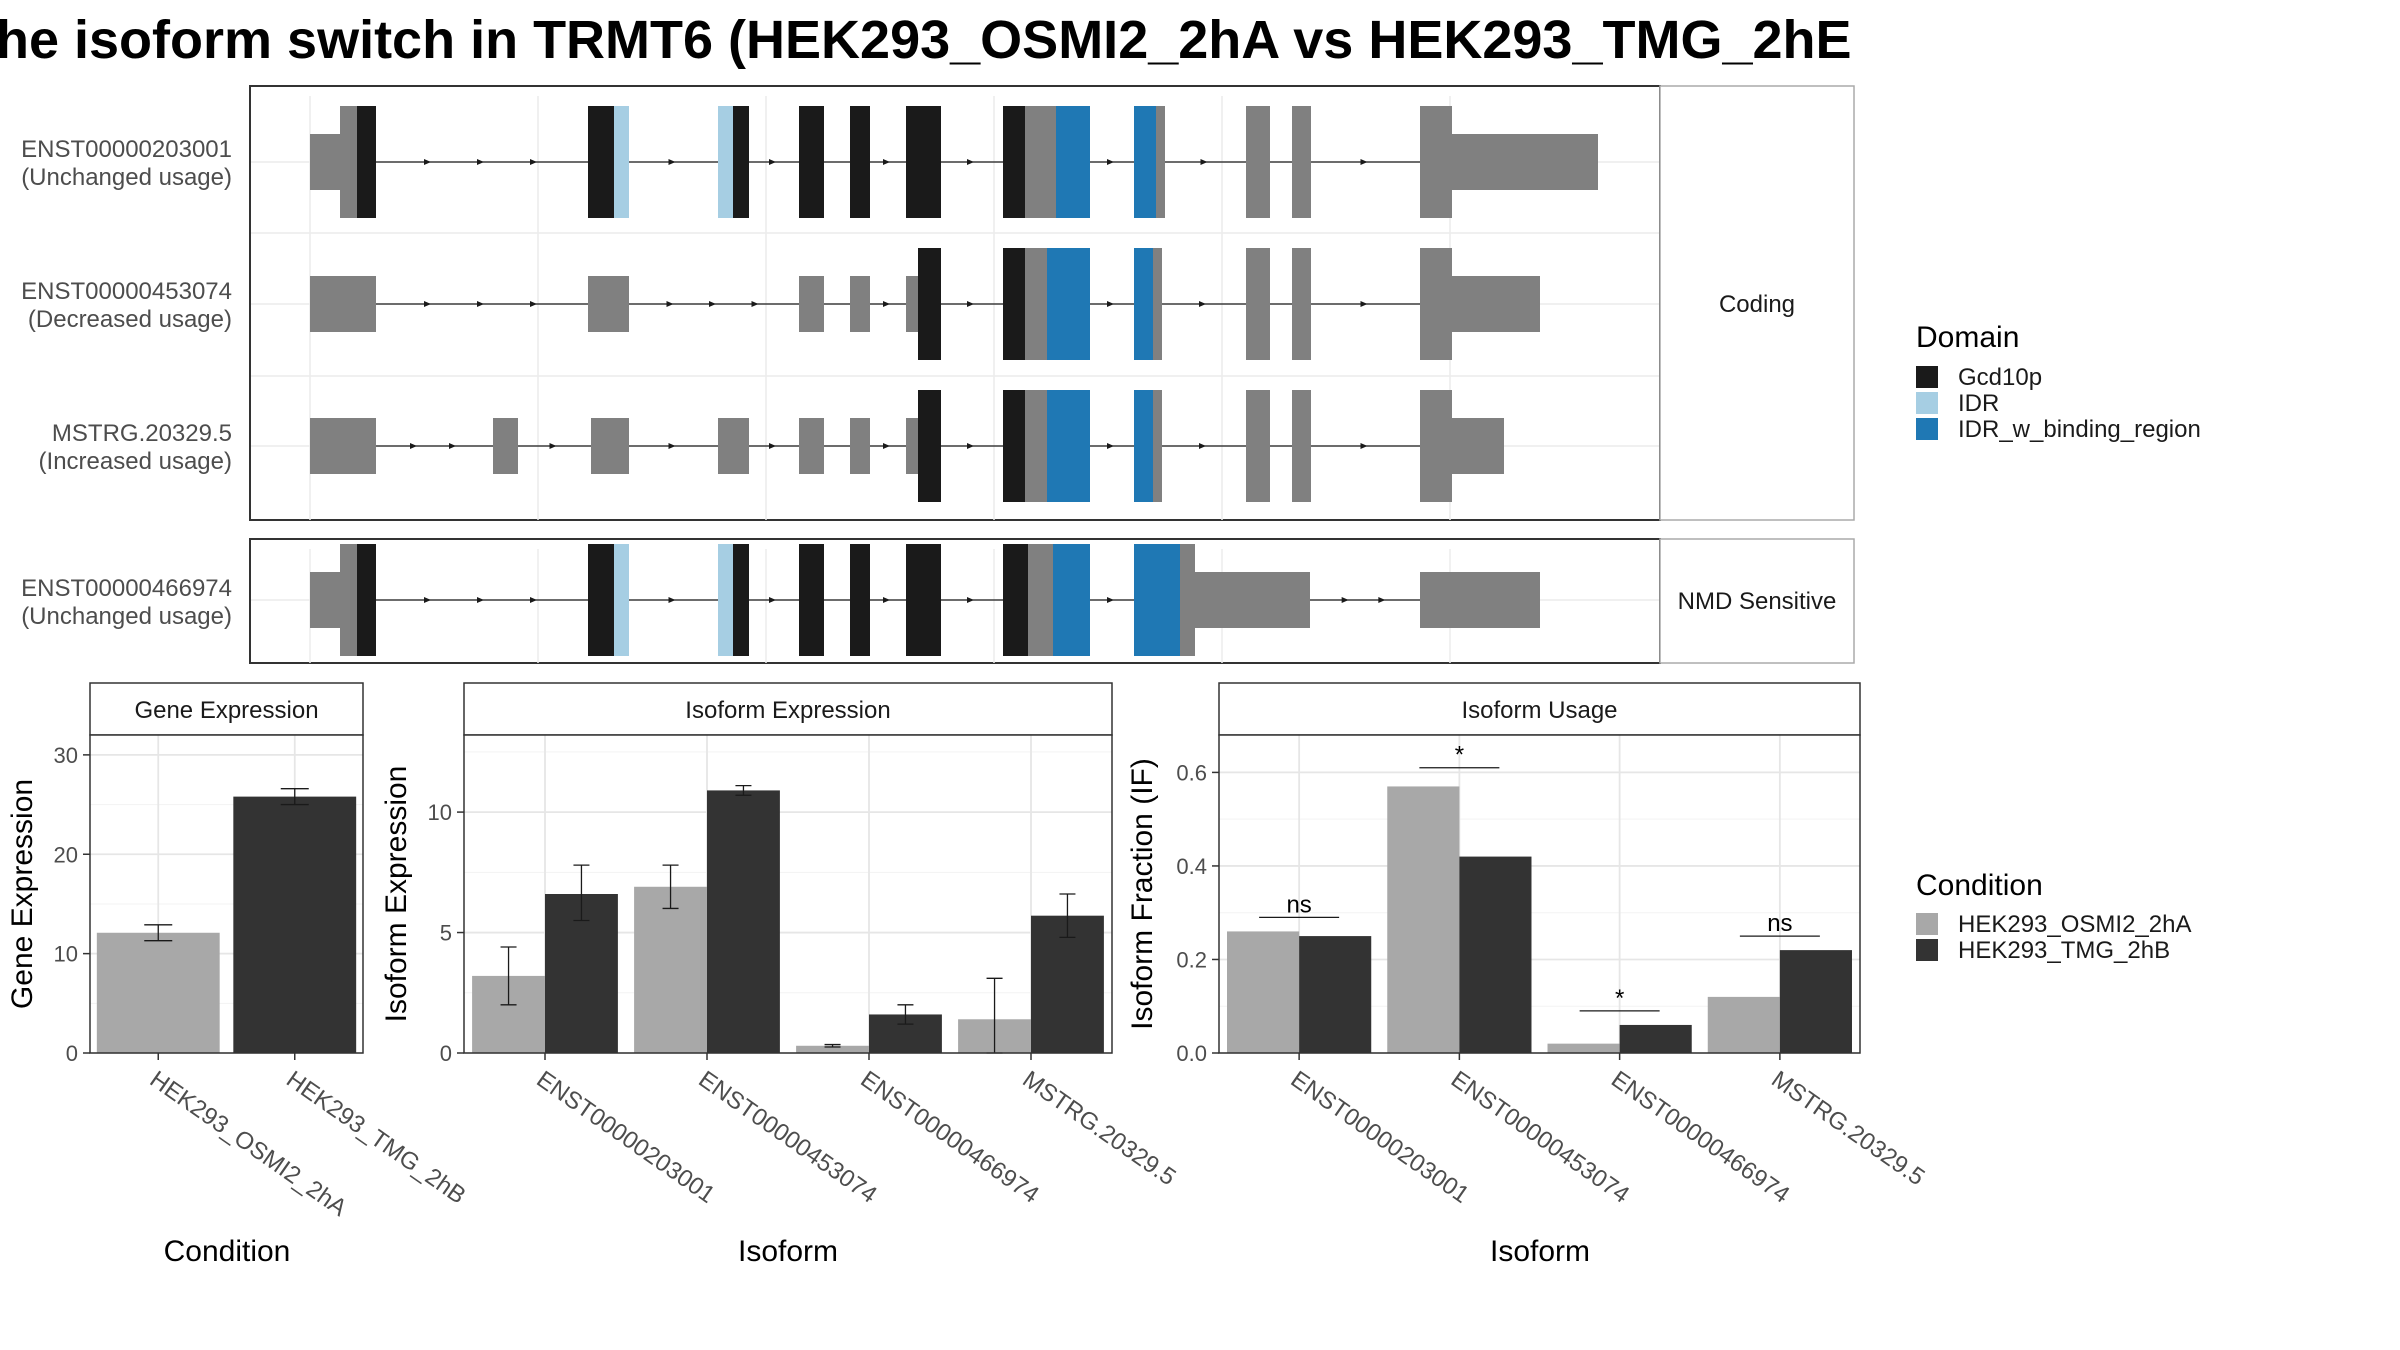 The image size is (2400, 1350). Describe the element at coordinates (626, 1137) in the screenshot. I see `x-tick-label: ENST00000203001` at that location.